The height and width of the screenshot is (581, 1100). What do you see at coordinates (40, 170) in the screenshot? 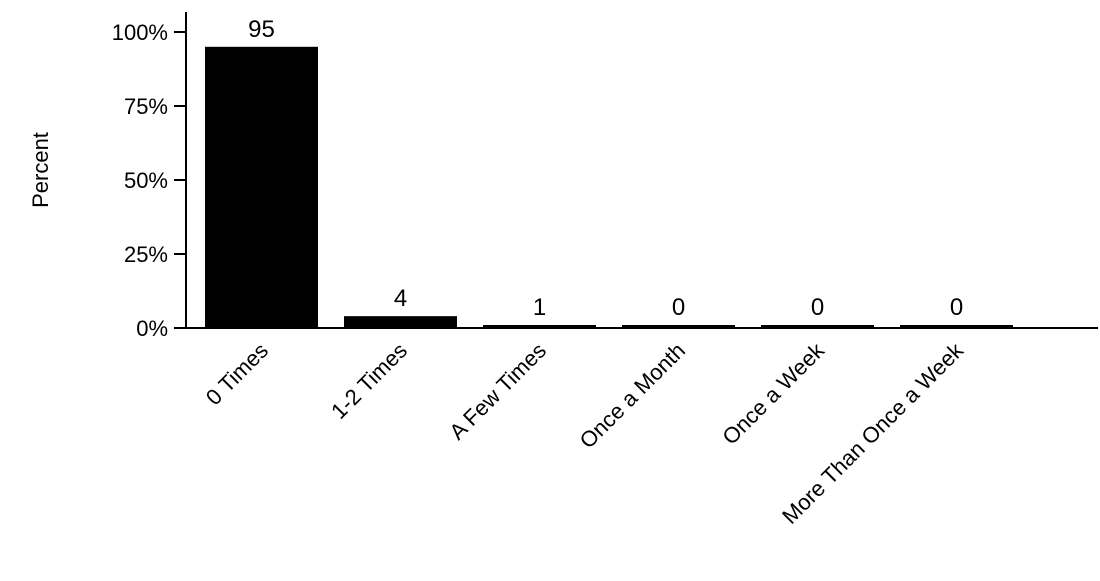
I see `y-axis-title: Percent` at bounding box center [40, 170].